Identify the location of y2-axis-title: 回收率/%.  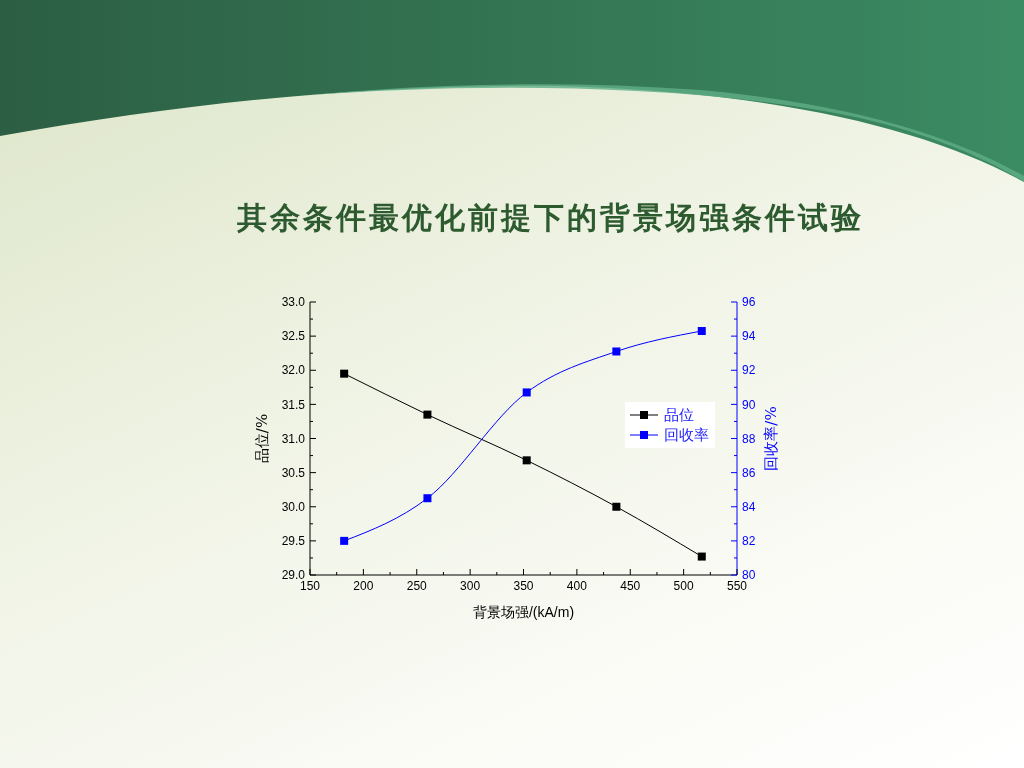
(771, 438).